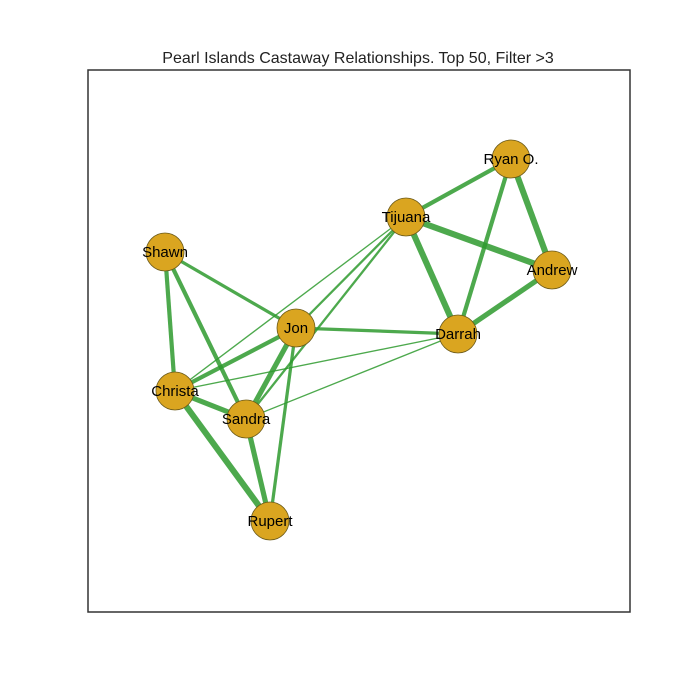 The image size is (700, 700). I want to click on node-circle-christa, so click(175, 391).